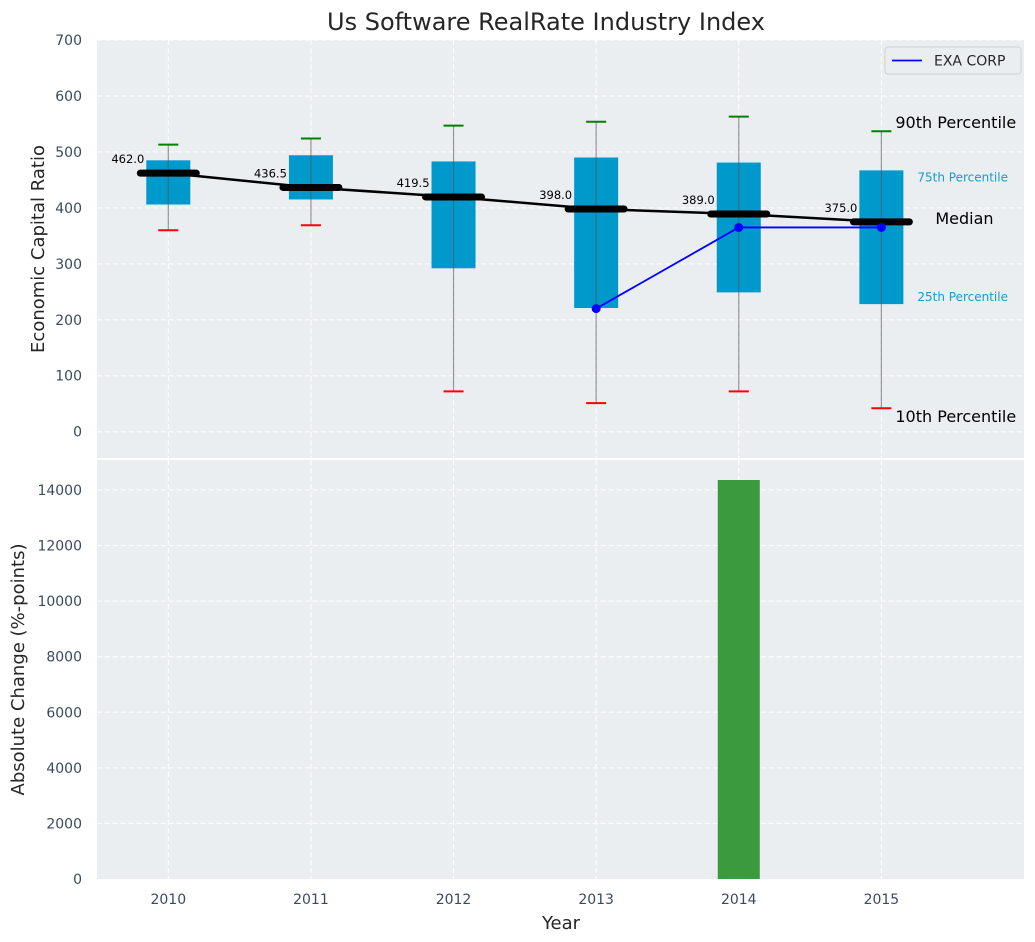 This screenshot has height=942, width=1035. Describe the element at coordinates (64, 769) in the screenshot. I see `bottom-y-tick-label: 4000` at that location.